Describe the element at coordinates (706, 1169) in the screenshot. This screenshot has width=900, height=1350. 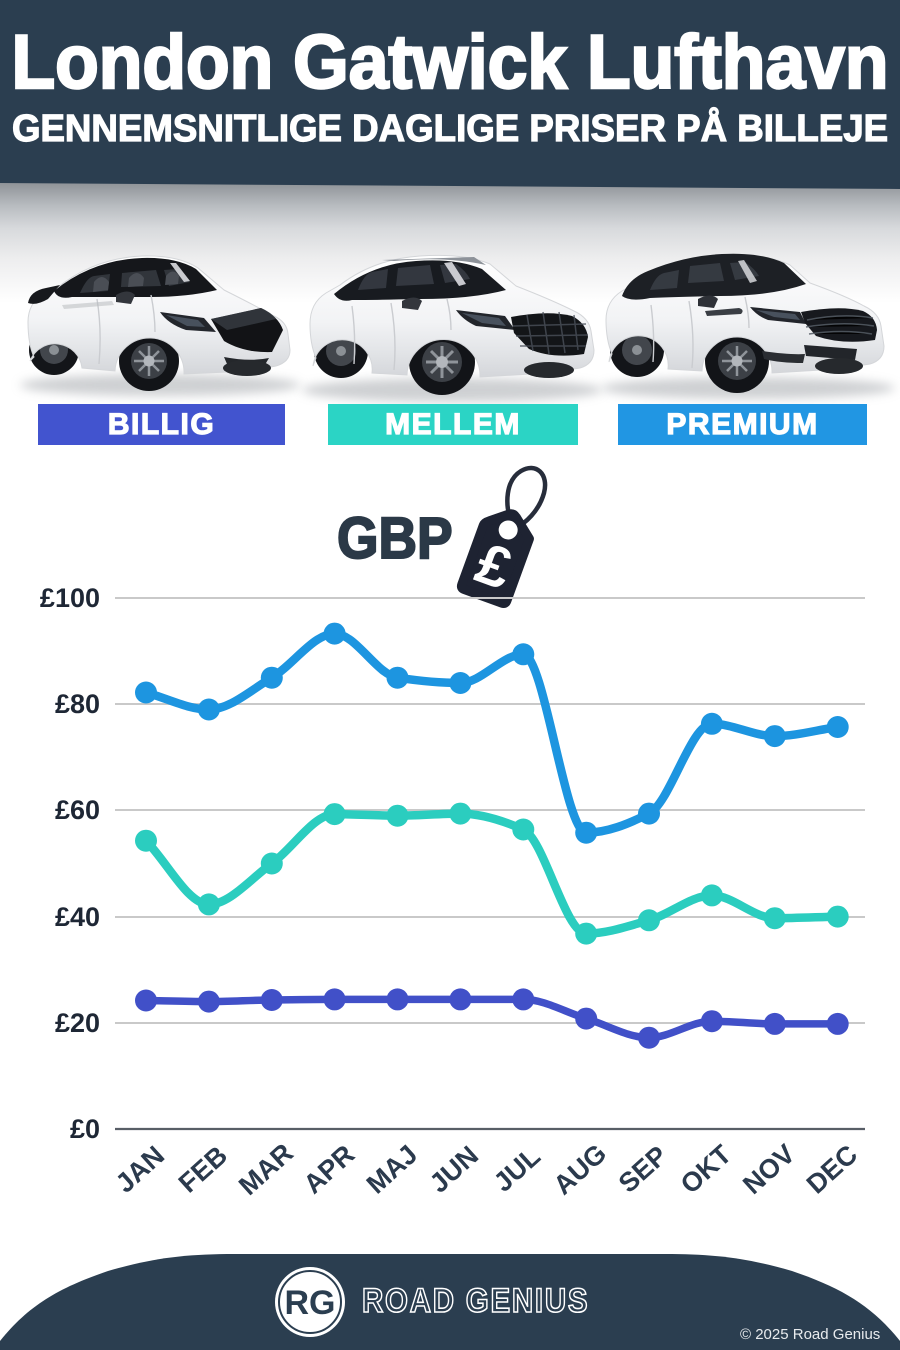
I see `svg-text: OKT` at that location.